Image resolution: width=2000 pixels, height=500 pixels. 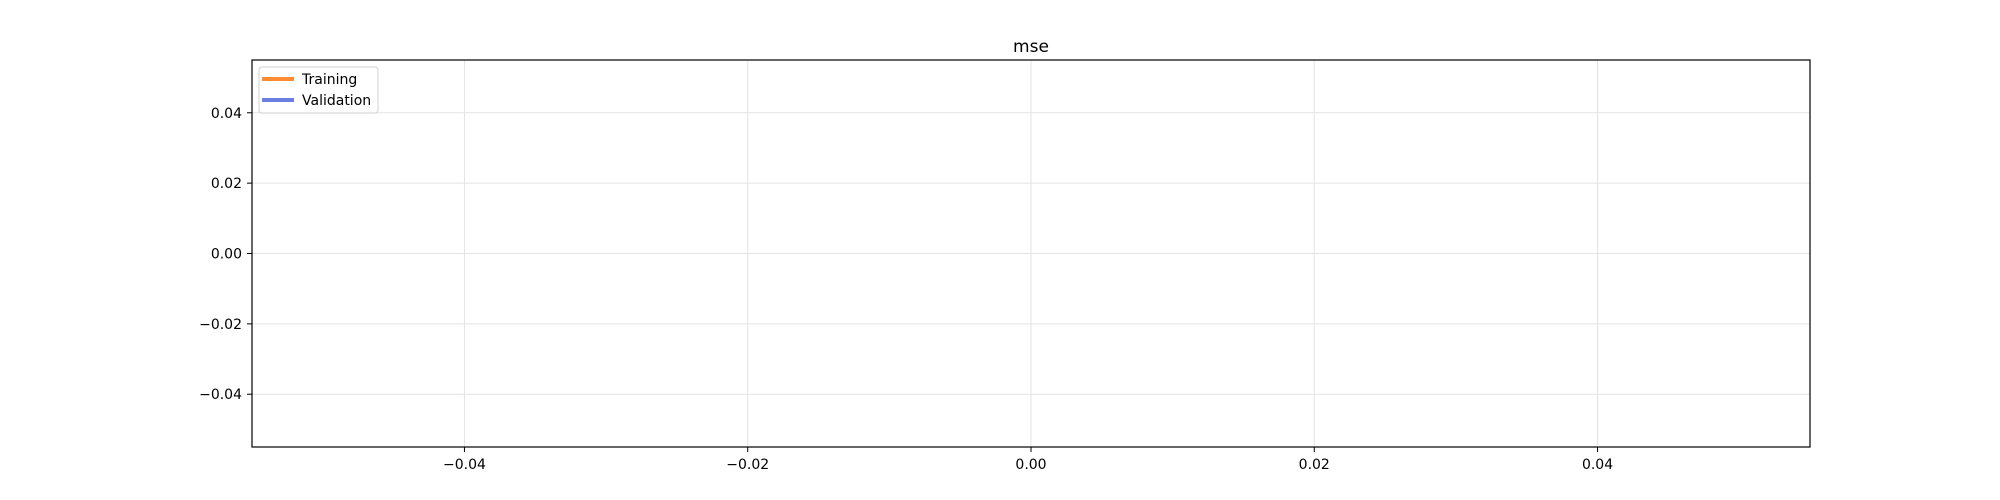 I want to click on y-axis: 0.04 0.02 0.00 −0.02 −0.04, so click(x=225, y=254).